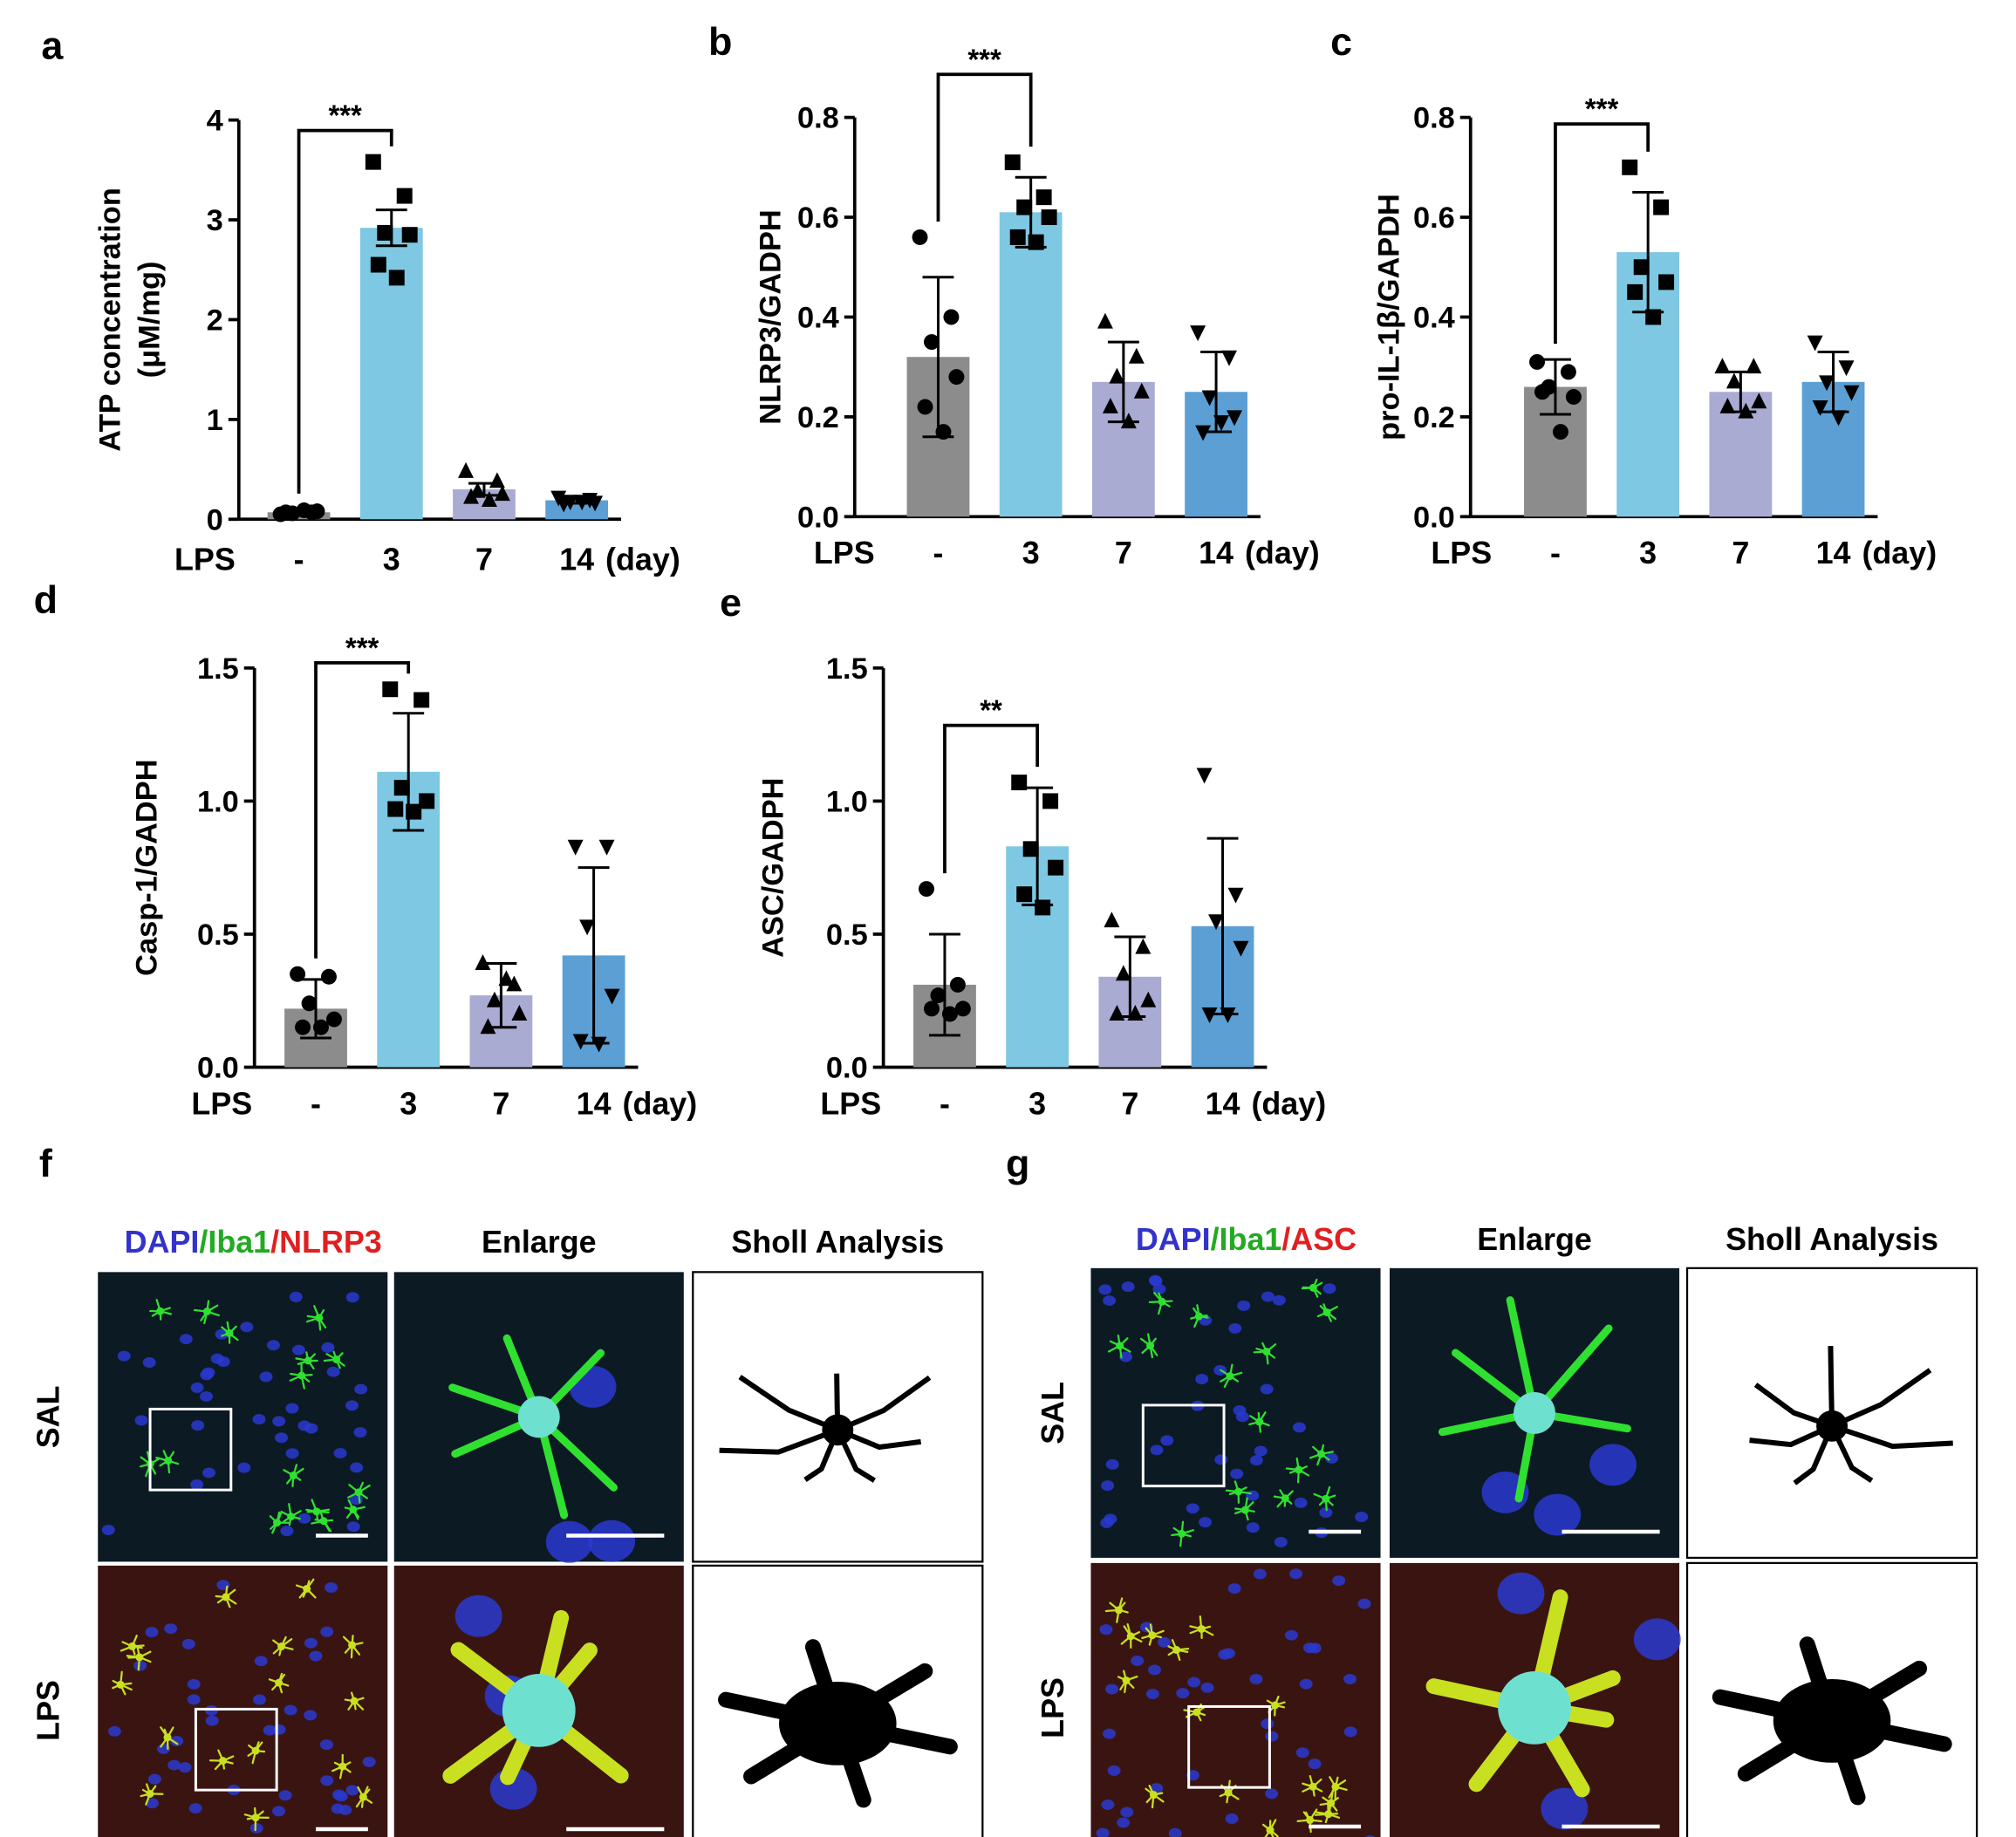 Image resolution: width=2016 pixels, height=1837 pixels. Describe the element at coordinates (215, 220) in the screenshot. I see `y-tick-label: 3` at that location.